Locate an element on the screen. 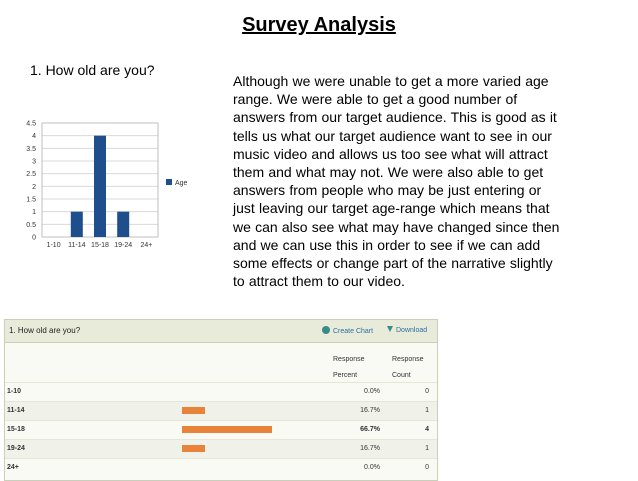  create-chart-icon is located at coordinates (326, 330).